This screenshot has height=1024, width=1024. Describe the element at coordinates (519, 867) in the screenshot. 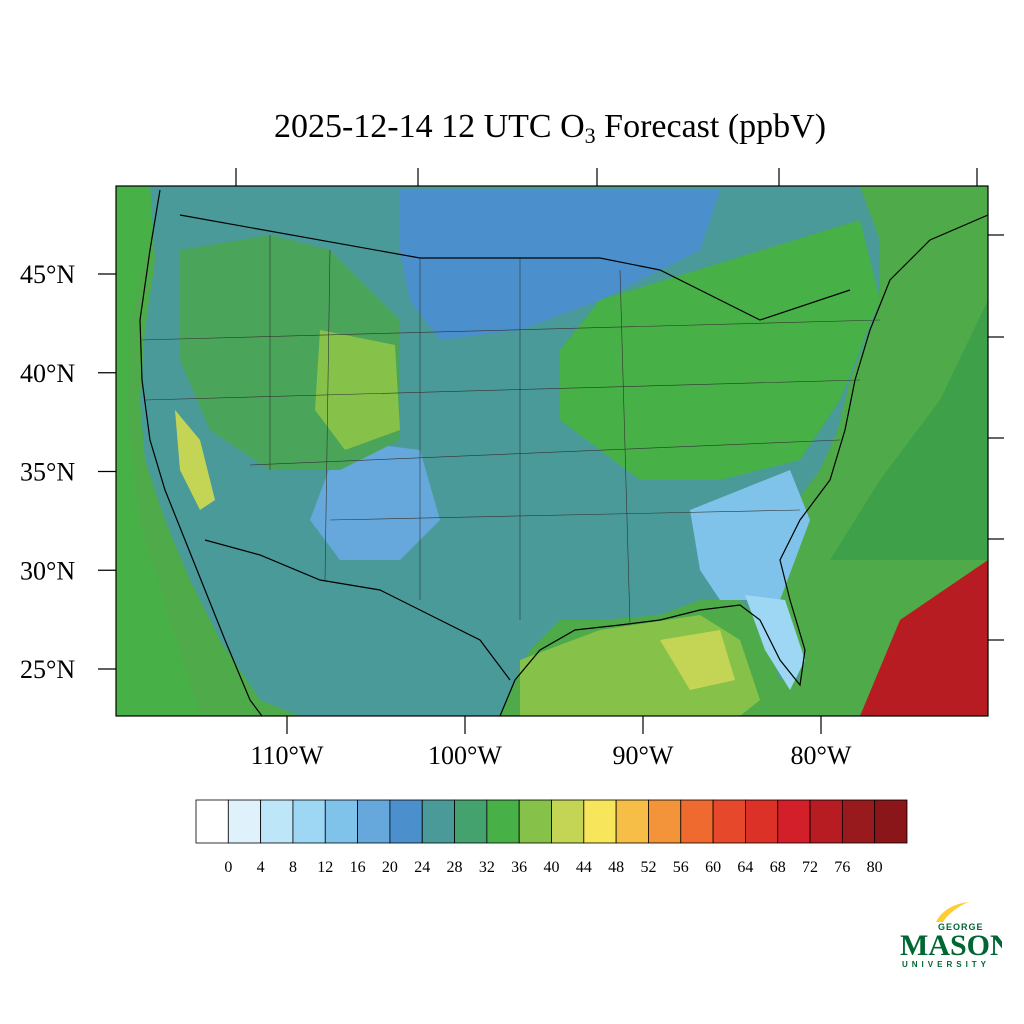

I see `colorbar-tick-label: 36` at that location.